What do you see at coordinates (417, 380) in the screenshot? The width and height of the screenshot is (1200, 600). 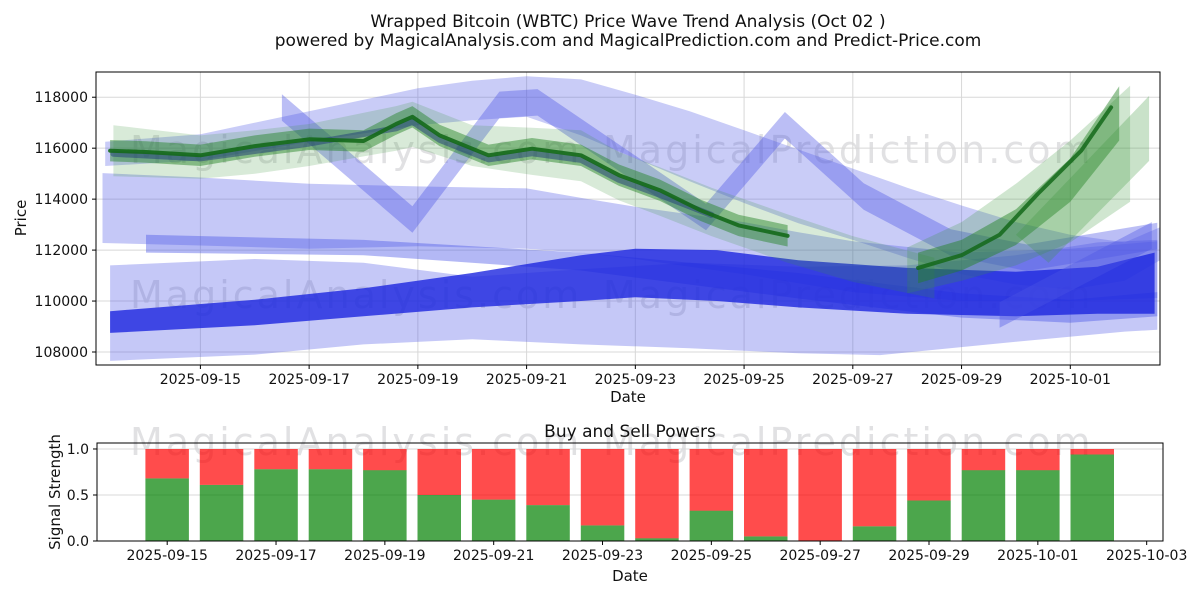 I see `price-x-tick-label: 2025-09-19` at bounding box center [417, 380].